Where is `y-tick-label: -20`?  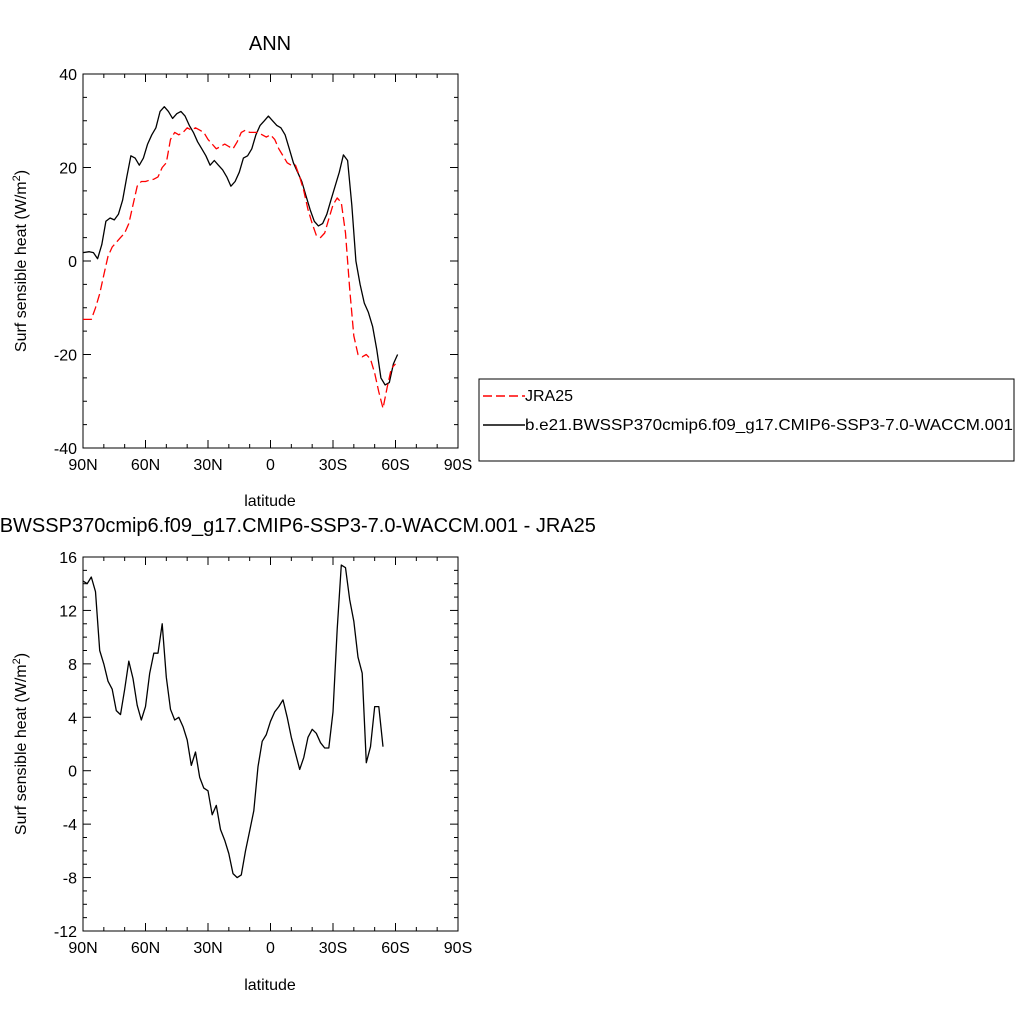 y-tick-label: -20 is located at coordinates (65, 356).